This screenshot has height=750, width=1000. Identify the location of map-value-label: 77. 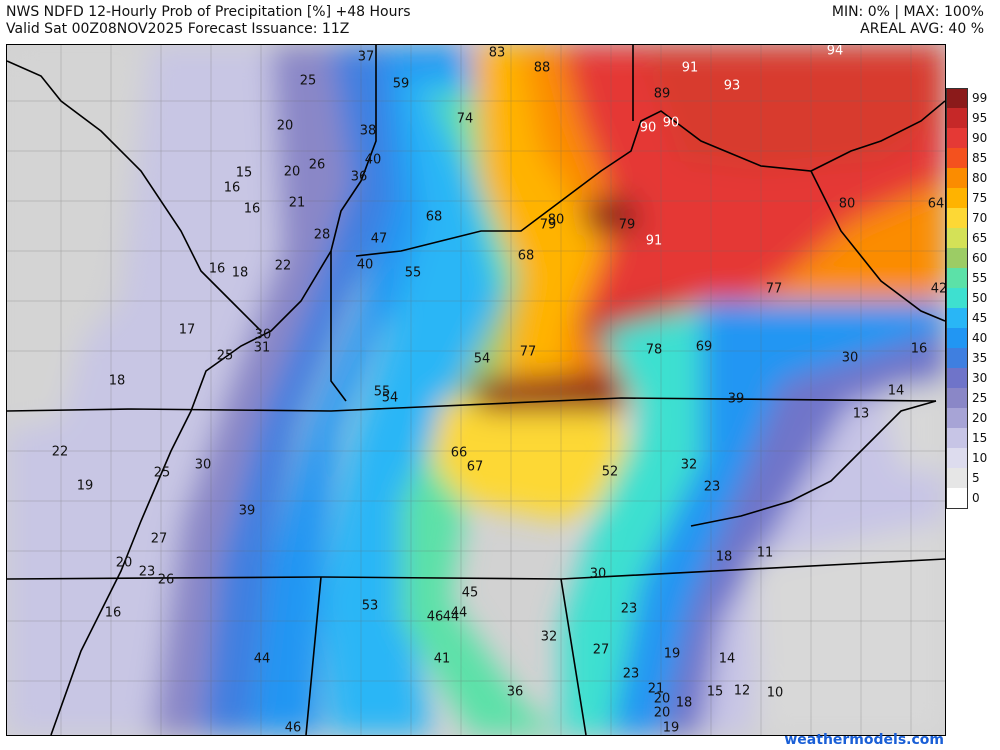
(774, 289).